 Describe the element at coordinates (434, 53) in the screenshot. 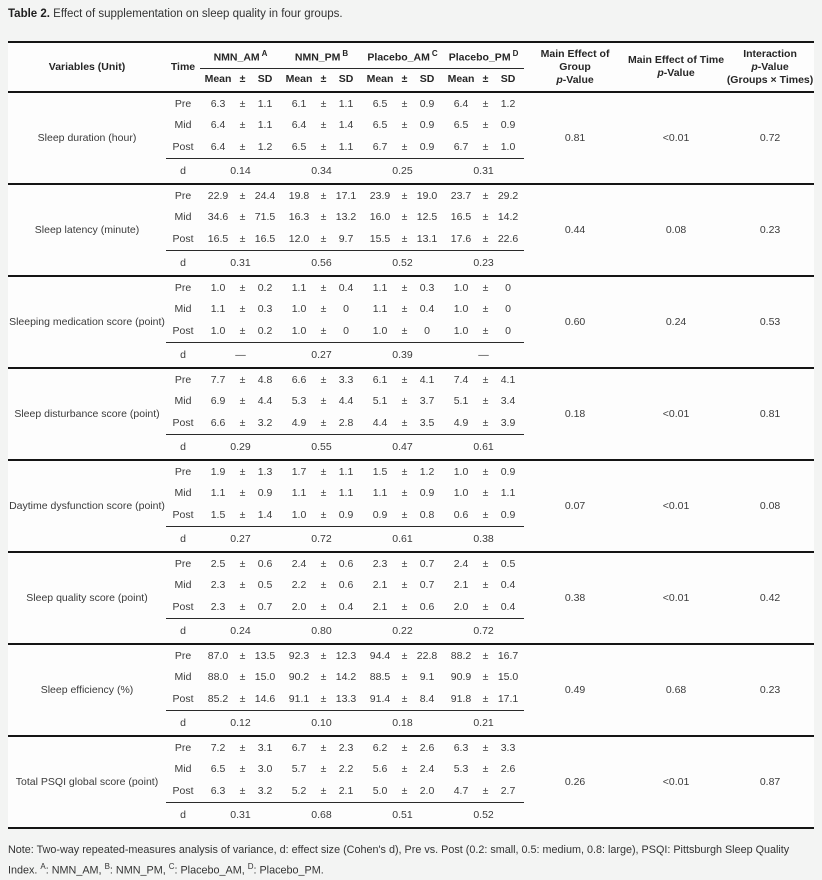

I see `group-superscript: C` at that location.